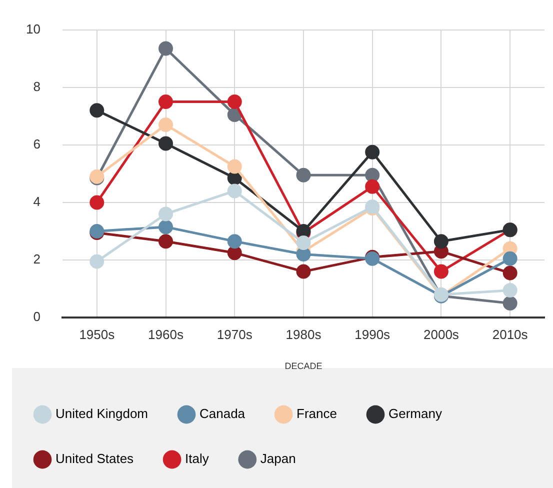 The width and height of the screenshot is (553, 488). Describe the element at coordinates (166, 334) in the screenshot. I see `x-tick-label: 1960s` at that location.